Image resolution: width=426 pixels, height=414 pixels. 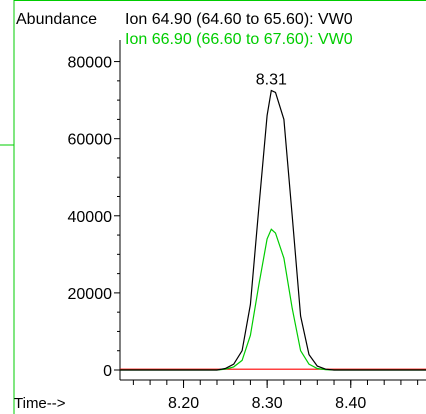 What do you see at coordinates (107, 371) in the screenshot?
I see `y-tick-label: 0` at bounding box center [107, 371].